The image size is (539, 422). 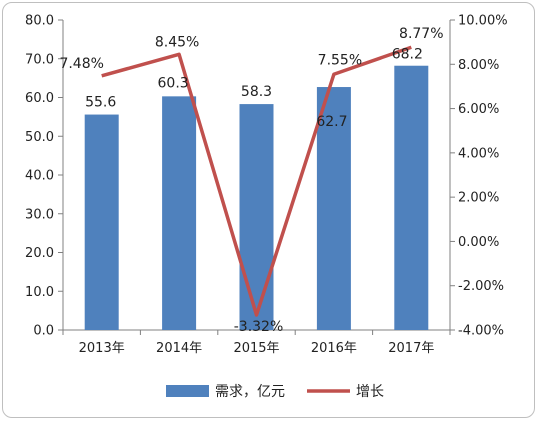 What do you see at coordinates (39, 176) in the screenshot?
I see `left-tick-label: 40.0` at bounding box center [39, 176].